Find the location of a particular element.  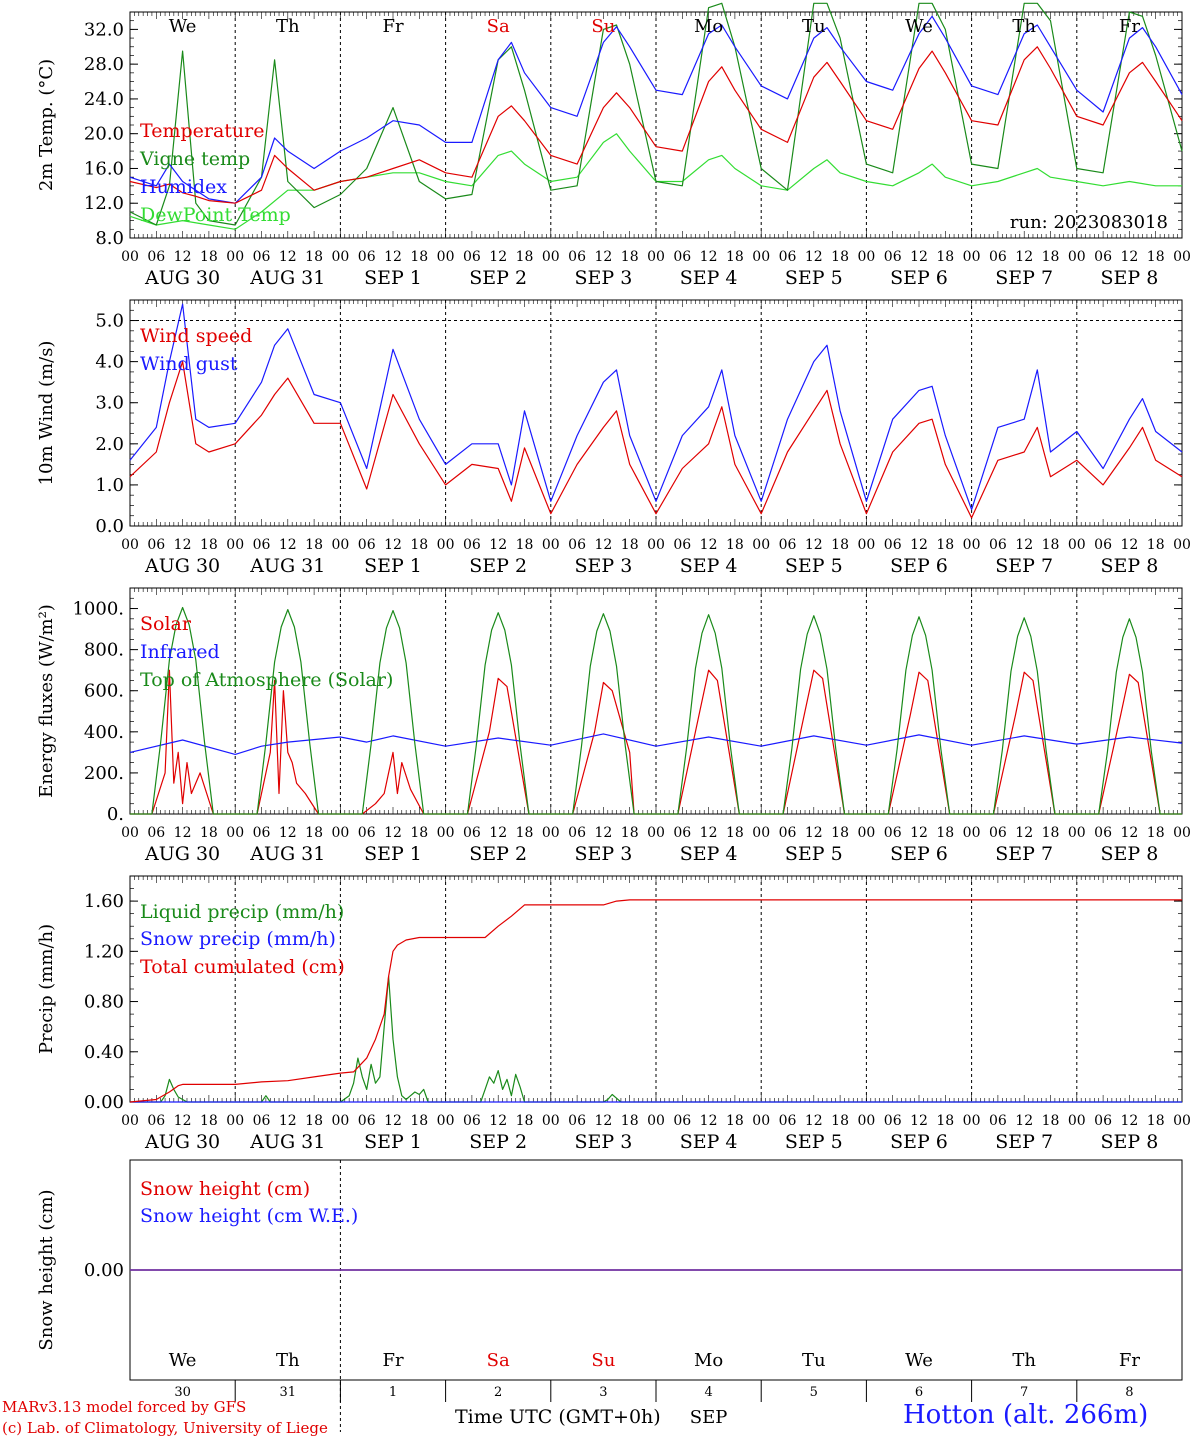

y-tick-label: 8.0 is located at coordinates (109, 238).